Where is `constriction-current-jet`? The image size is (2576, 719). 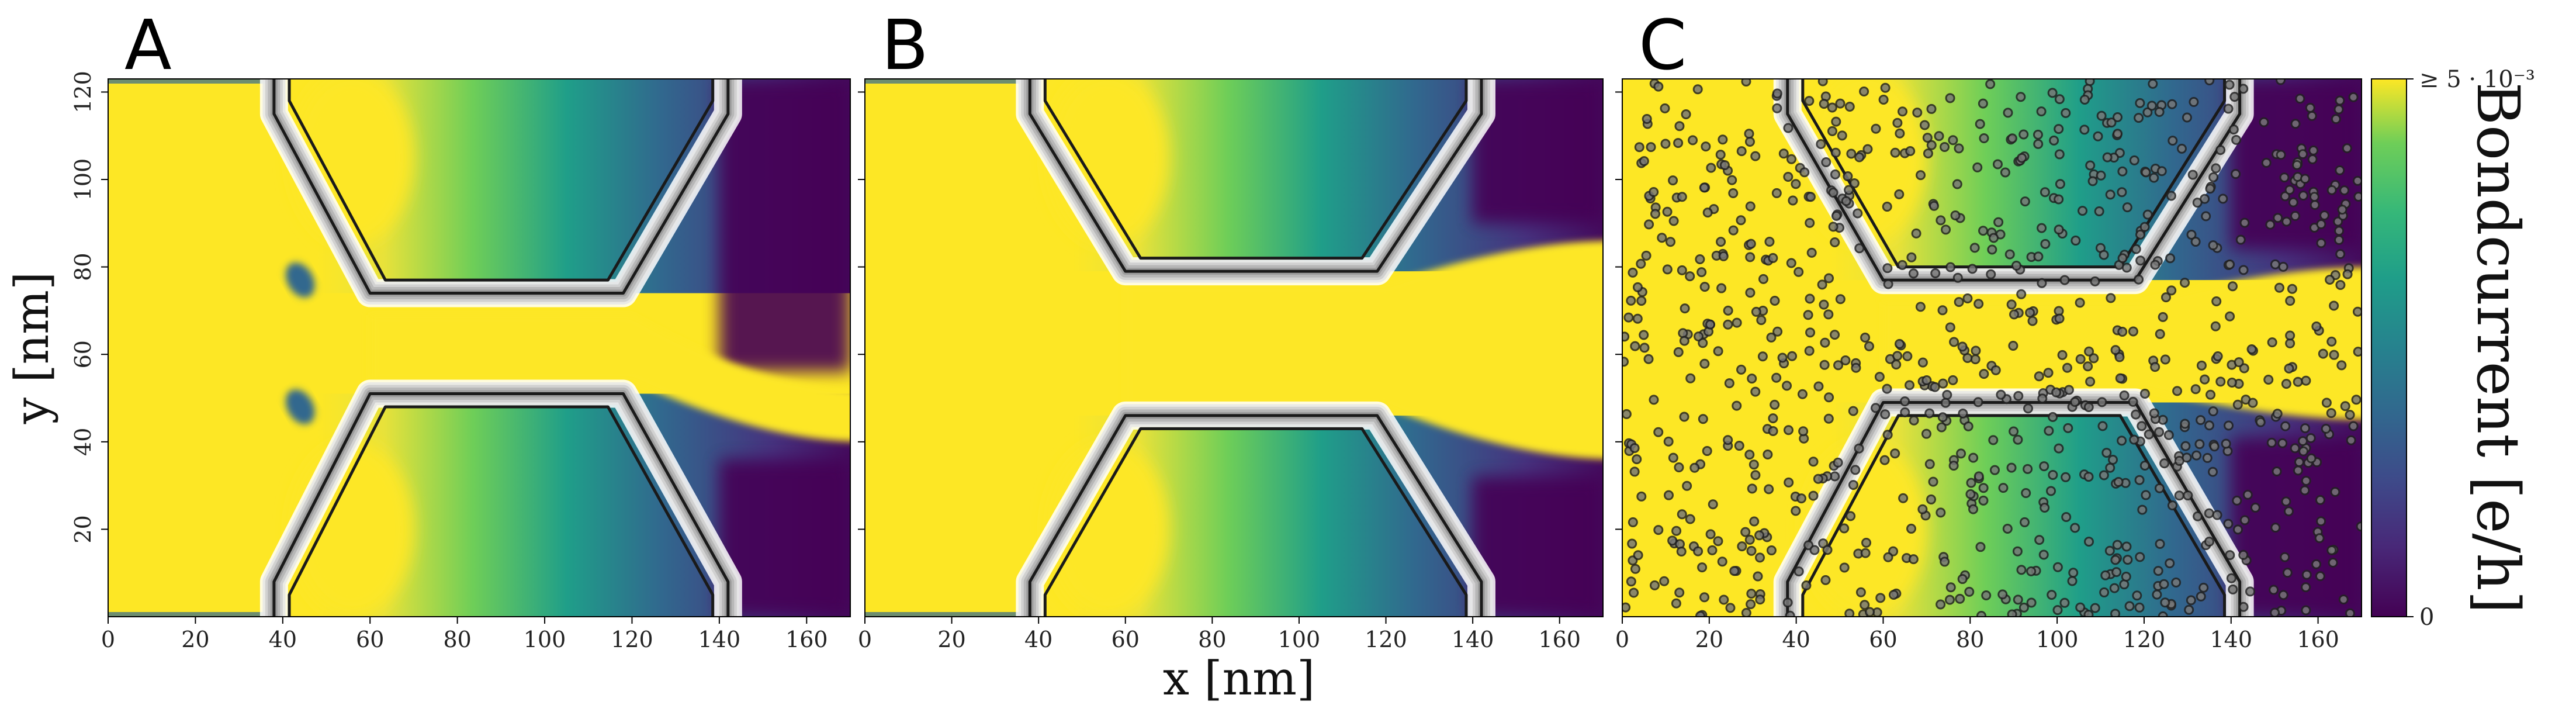
constriction-current-jet is located at coordinates (610, 378).